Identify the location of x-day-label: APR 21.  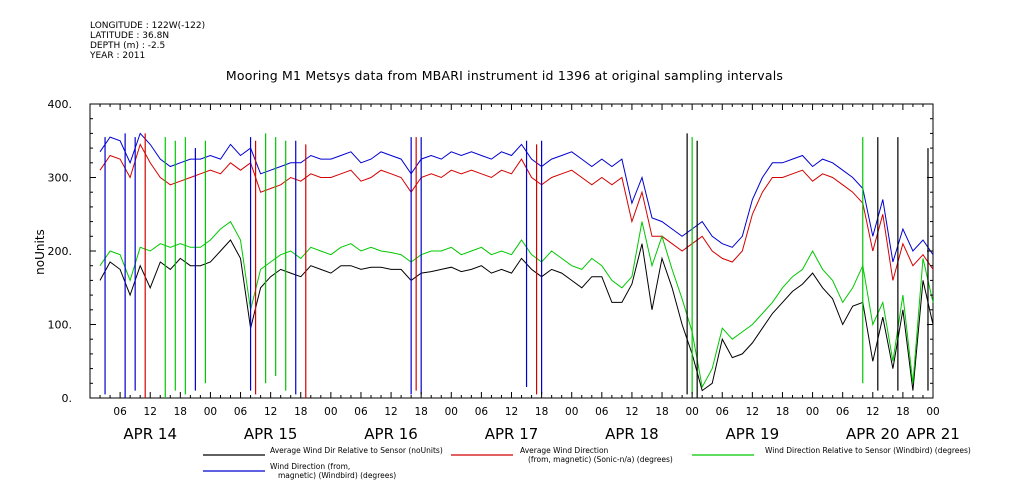
(933, 434).